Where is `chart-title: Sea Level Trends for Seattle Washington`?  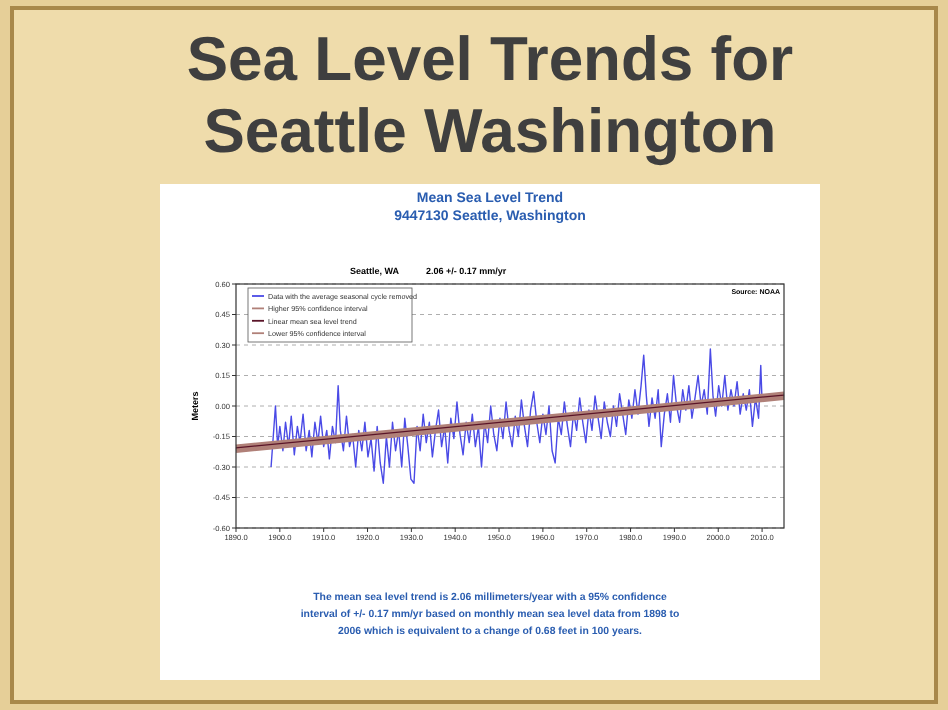
chart-title: Sea Level Trends for Seattle Washington is located at coordinates (490, 95).